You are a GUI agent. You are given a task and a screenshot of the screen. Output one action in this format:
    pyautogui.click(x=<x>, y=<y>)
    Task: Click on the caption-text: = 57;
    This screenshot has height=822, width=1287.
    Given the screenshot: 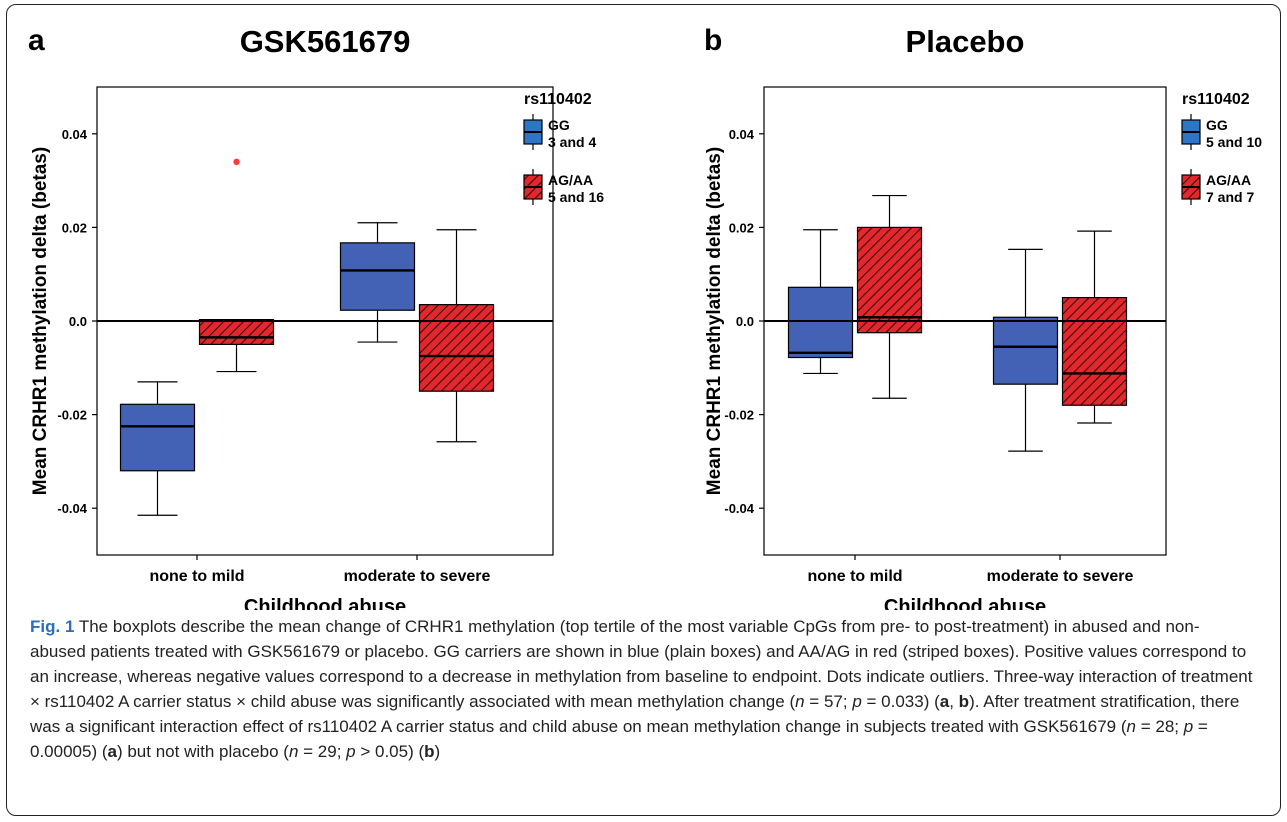 What is the action you would take?
    pyautogui.click(x=828, y=701)
    